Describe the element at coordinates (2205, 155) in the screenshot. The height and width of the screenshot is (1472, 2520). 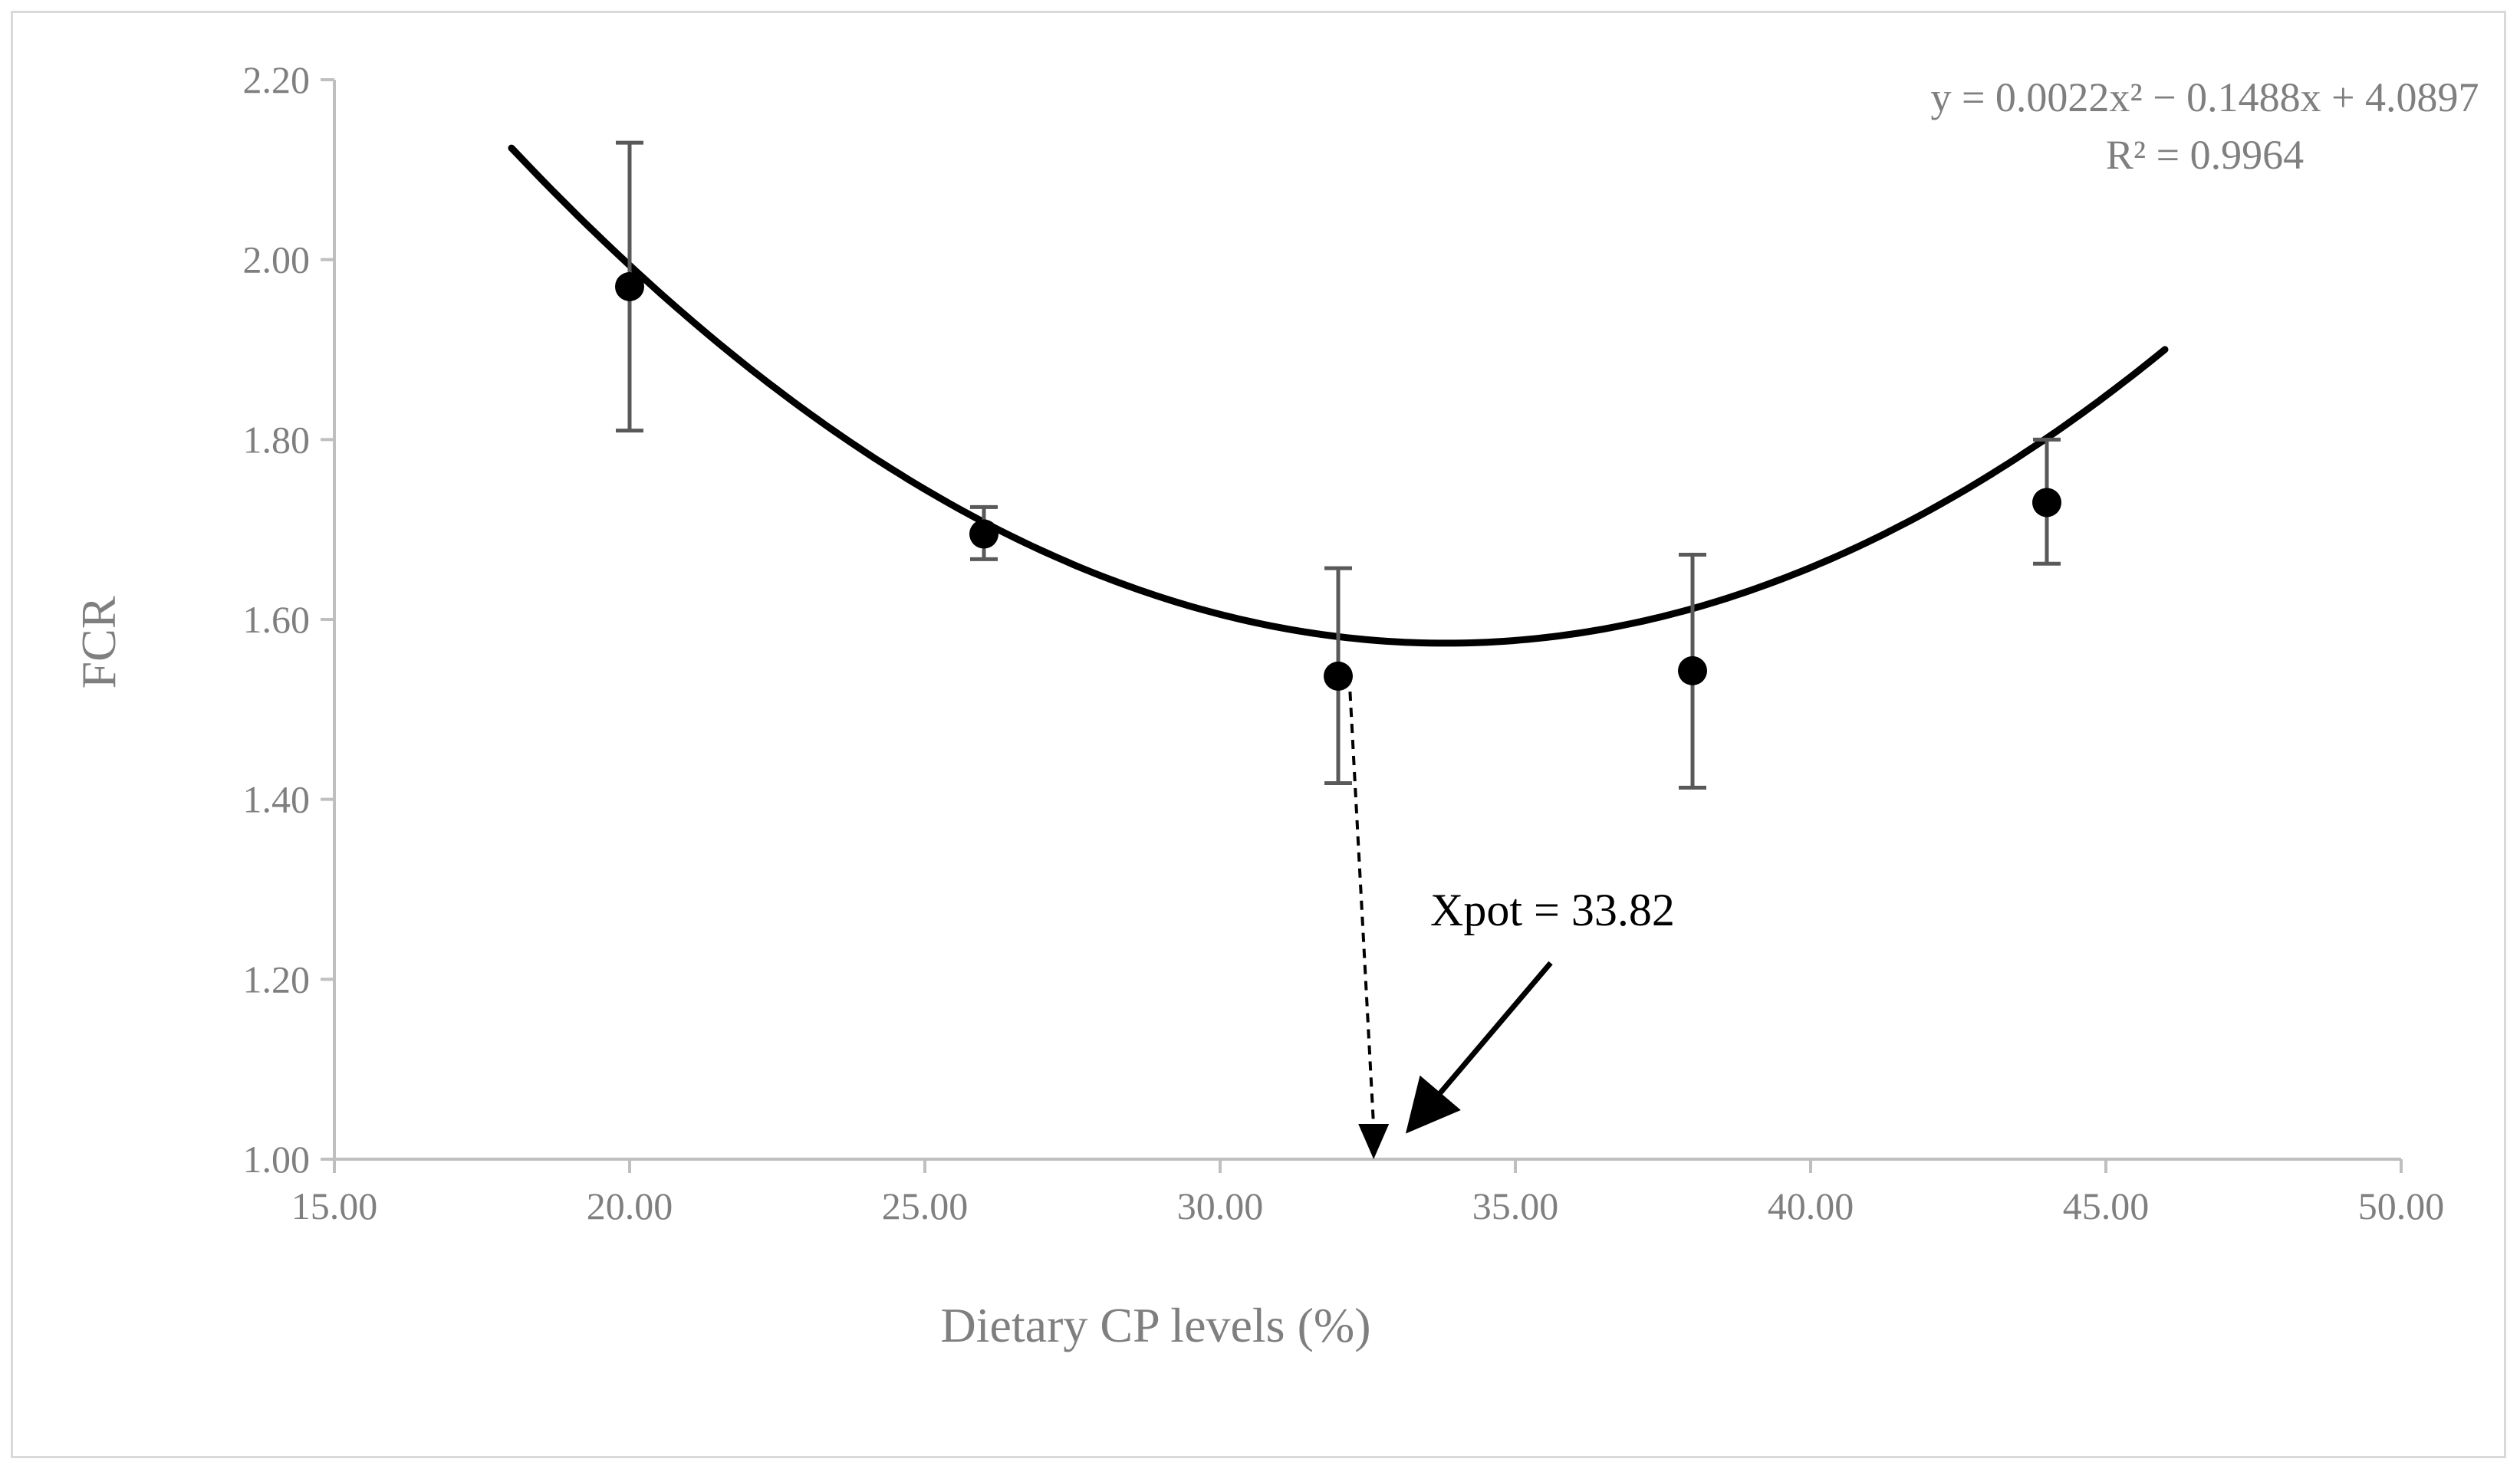
I see `trendline-r-squared: R² = 0.9964` at that location.